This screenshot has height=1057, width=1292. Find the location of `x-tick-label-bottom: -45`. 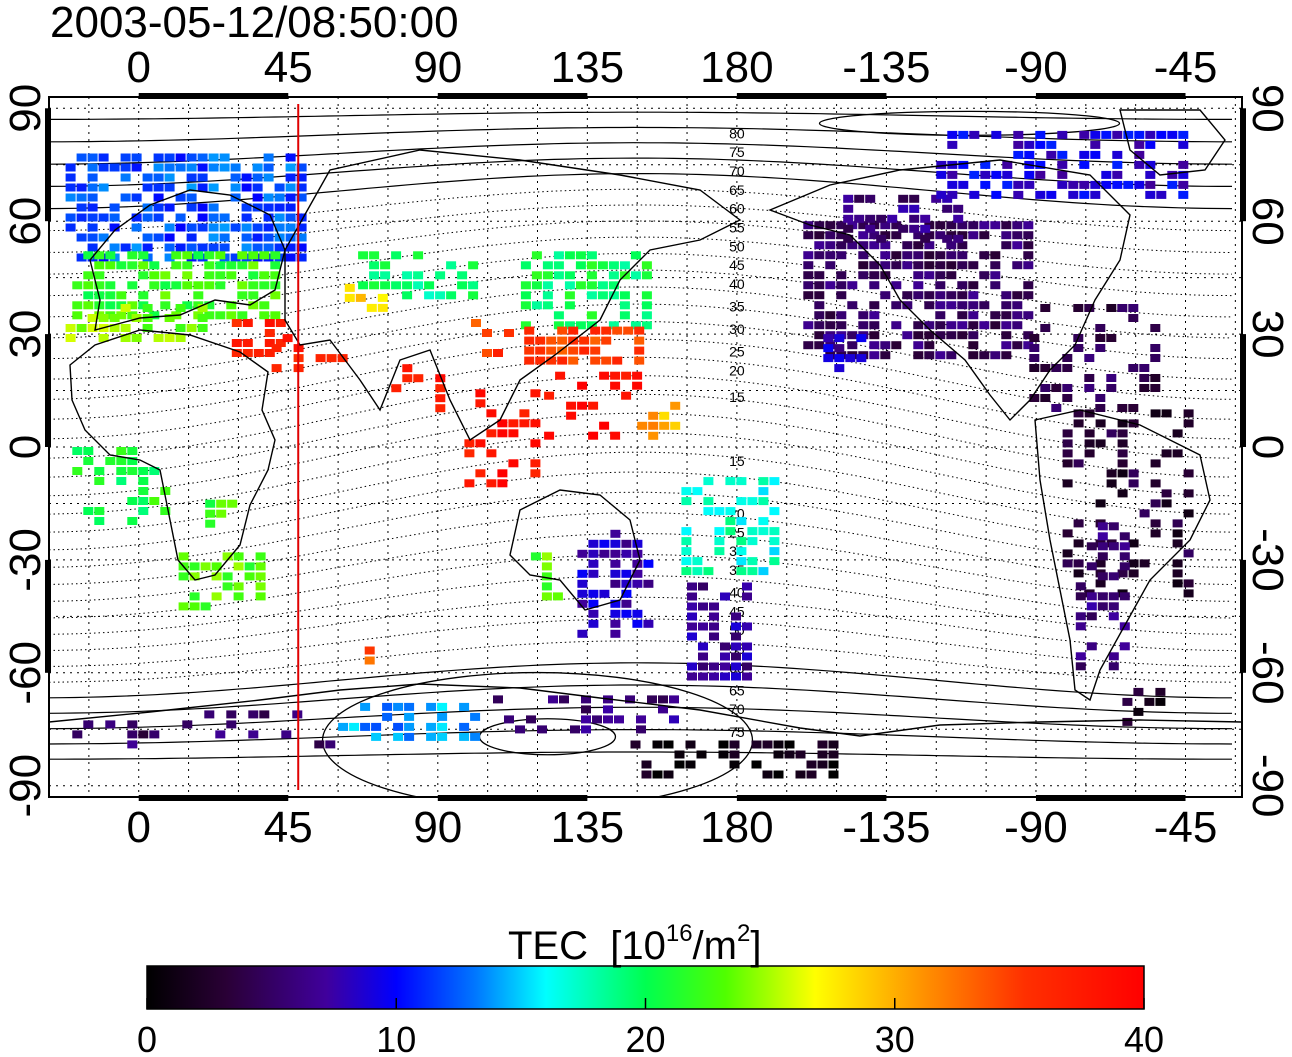

x-tick-label-bottom: -45 is located at coordinates (1186, 827).